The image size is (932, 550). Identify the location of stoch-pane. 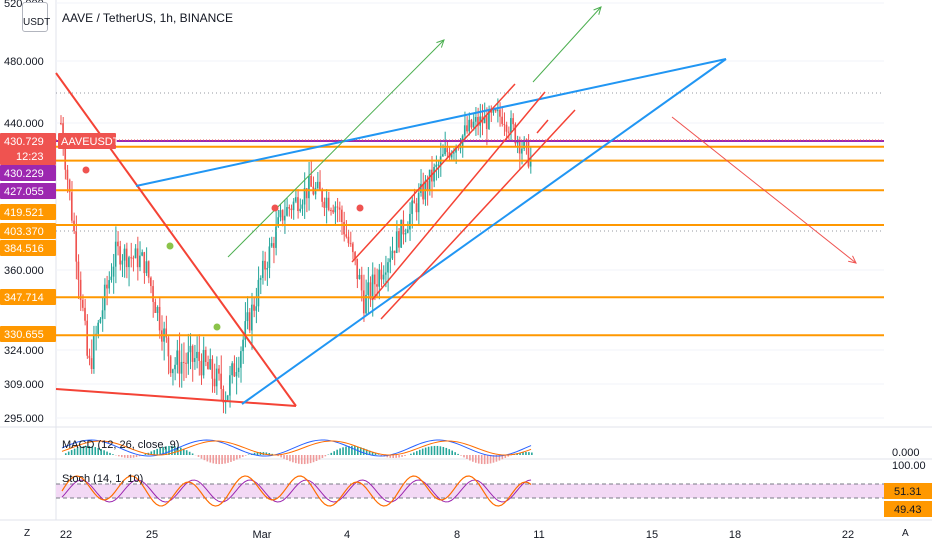
(470, 491).